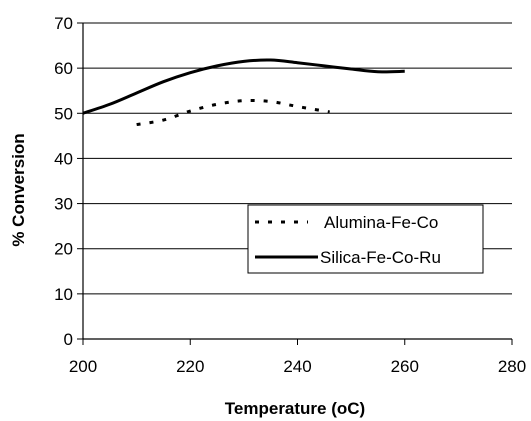 The width and height of the screenshot is (531, 421). I want to click on legend-box, so click(365, 239).